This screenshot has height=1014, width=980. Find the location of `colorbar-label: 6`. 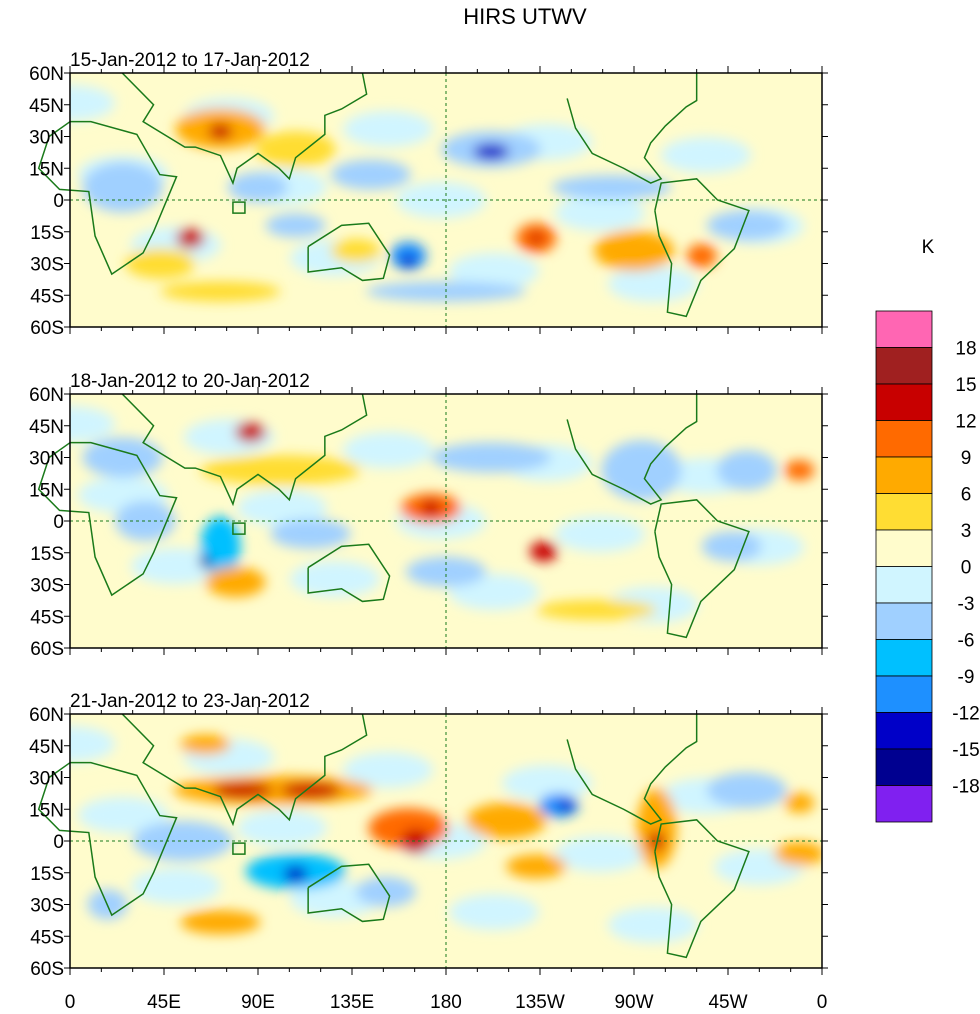

colorbar-label: 6 is located at coordinates (966, 495).